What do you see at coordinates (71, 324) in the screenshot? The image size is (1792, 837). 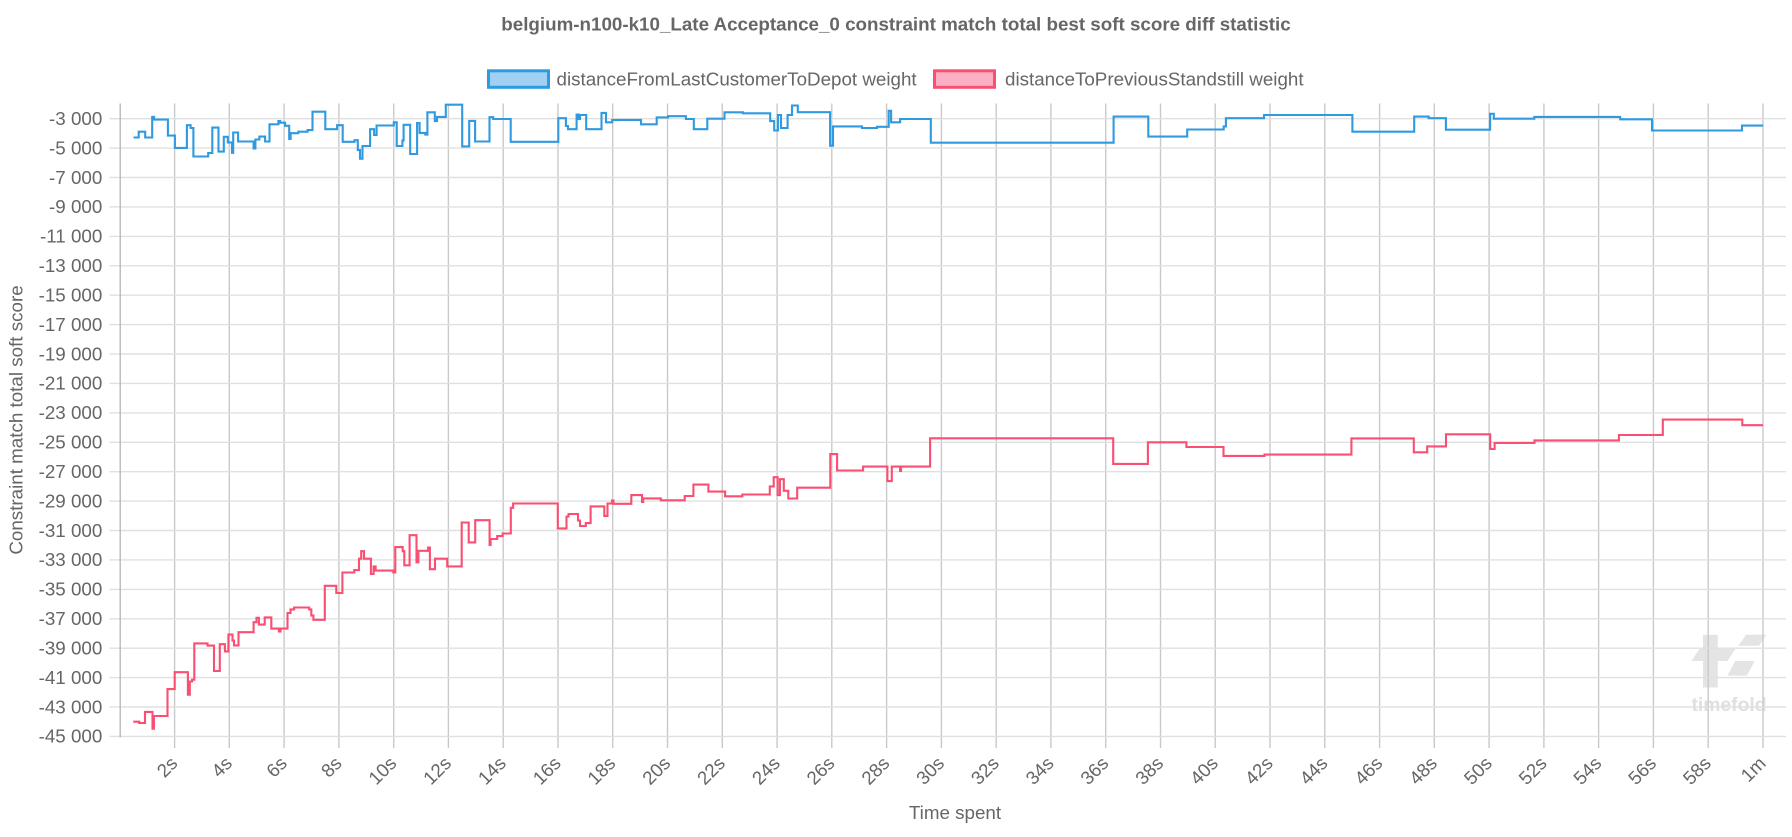 I see `svg-text: -17 000` at bounding box center [71, 324].